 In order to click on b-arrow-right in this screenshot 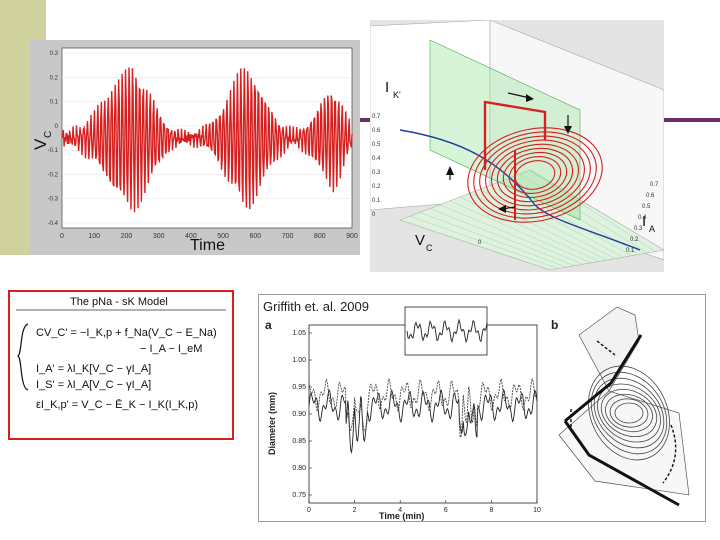, I will do `click(669, 454)`.